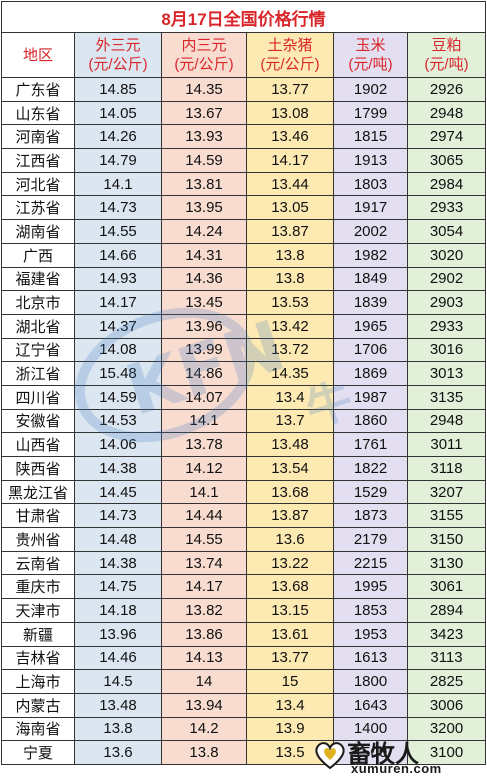 This screenshot has width=487, height=780. Describe the element at coordinates (446, 610) in the screenshot. I see `cell-soymeal: 2894` at that location.